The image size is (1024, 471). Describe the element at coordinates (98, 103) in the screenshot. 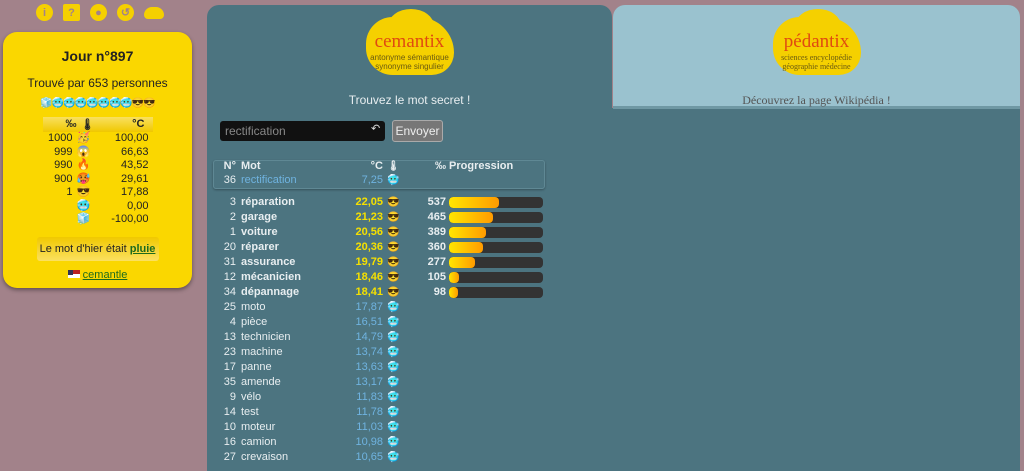

I see `emoji-summary: 🧊🥶🥶🥶🥶🥶🥶🥶😎😎` at that location.